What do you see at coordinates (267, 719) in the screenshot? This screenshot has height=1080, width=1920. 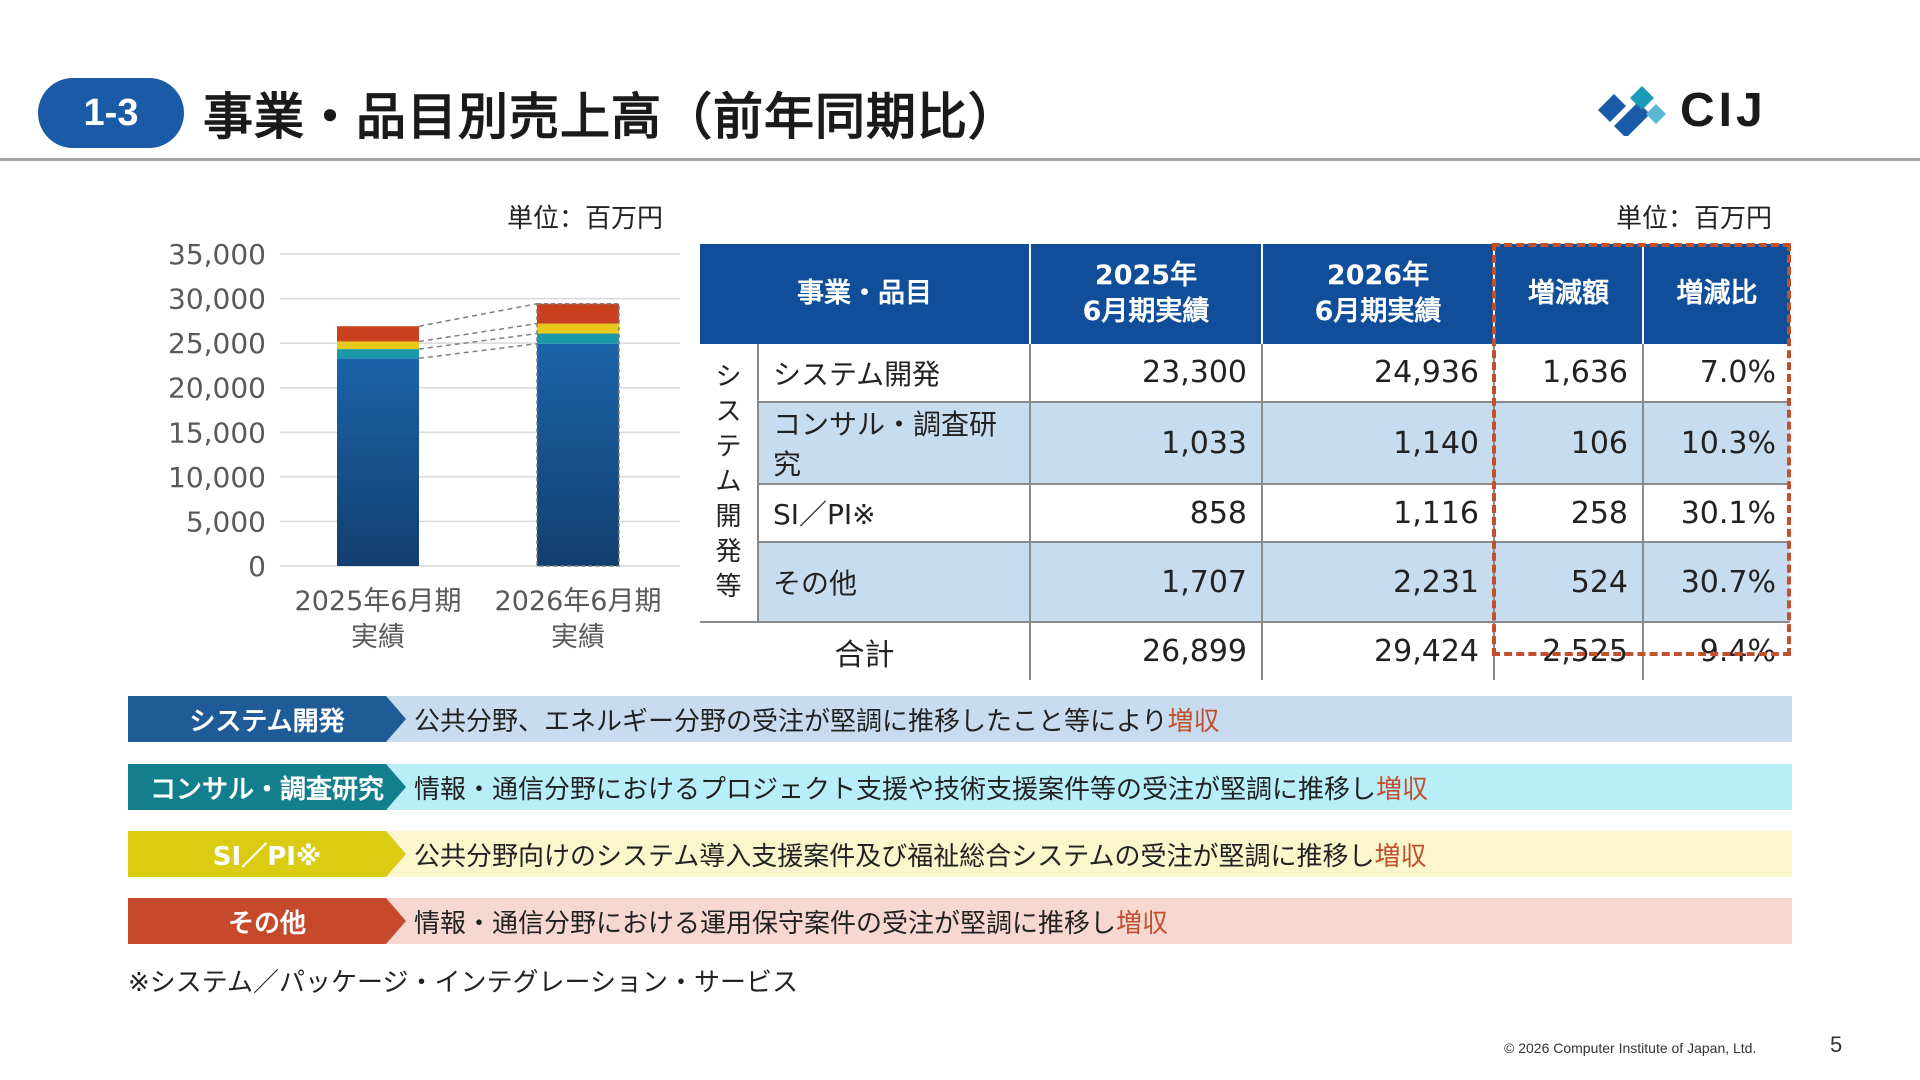 I see `comment-label: システム開発` at bounding box center [267, 719].